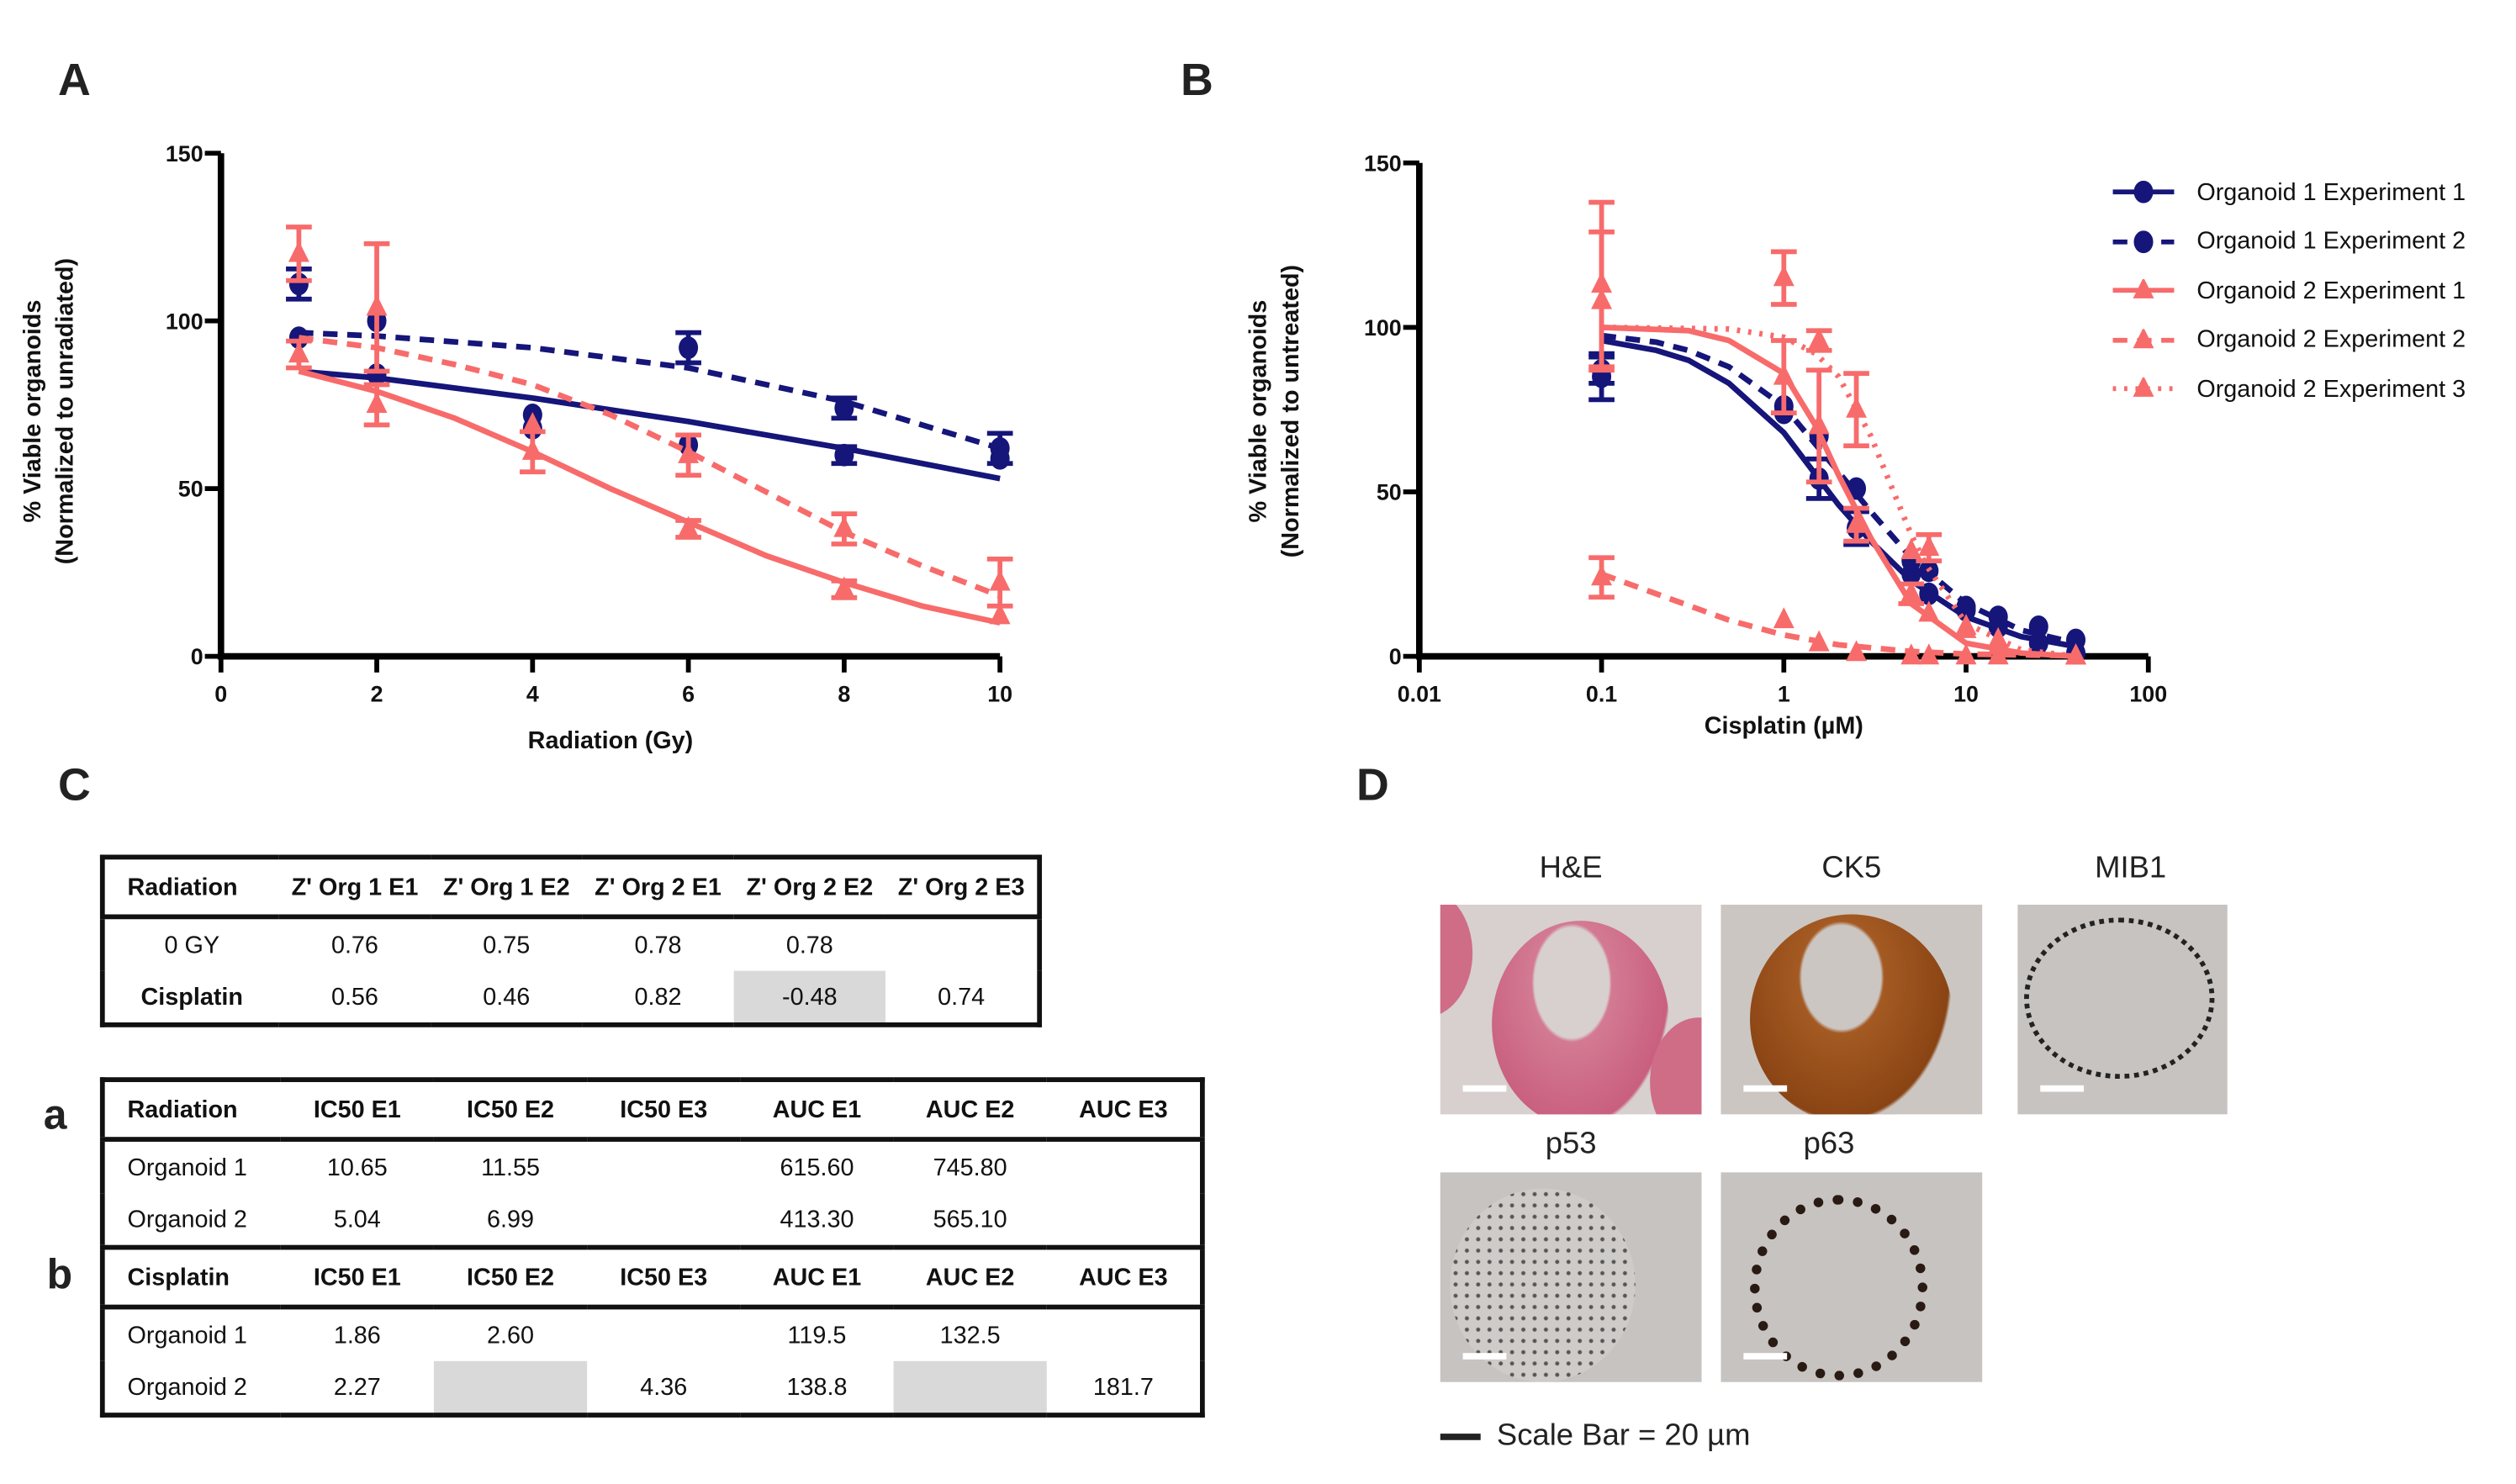 The image size is (2516, 1484). I want to click on legend-label: Organoid 1 Experiment 2, so click(2331, 241).